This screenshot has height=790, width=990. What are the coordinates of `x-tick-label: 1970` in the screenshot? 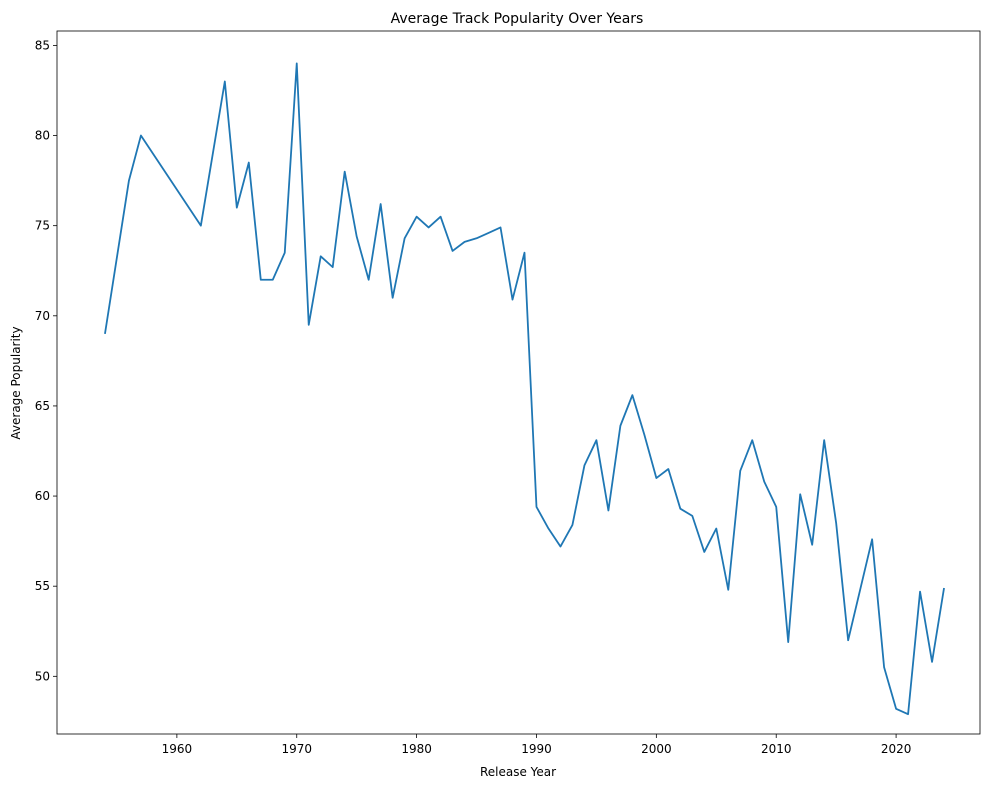 It's located at (296, 749).